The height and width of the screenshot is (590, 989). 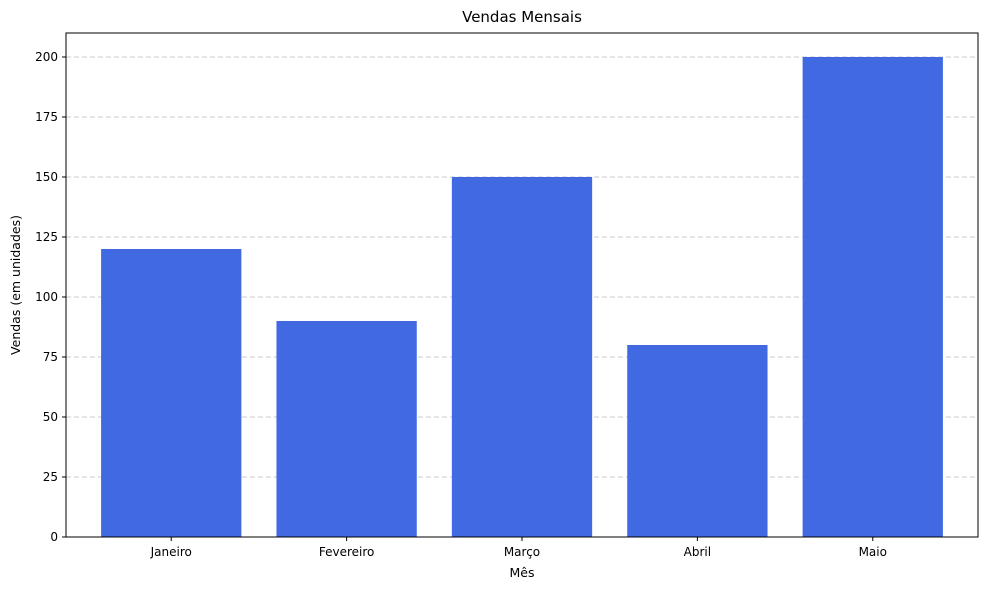 What do you see at coordinates (15, 285) in the screenshot?
I see `y-axis-label: Vendas (em unidades)` at bounding box center [15, 285].